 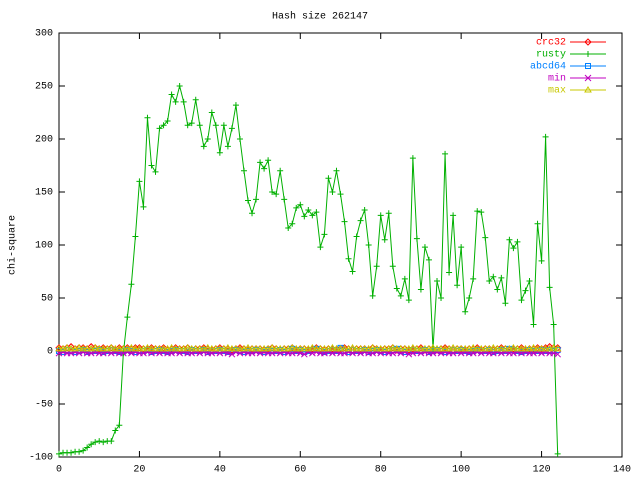 I want to click on x-tick-label: 20, so click(x=139, y=470).